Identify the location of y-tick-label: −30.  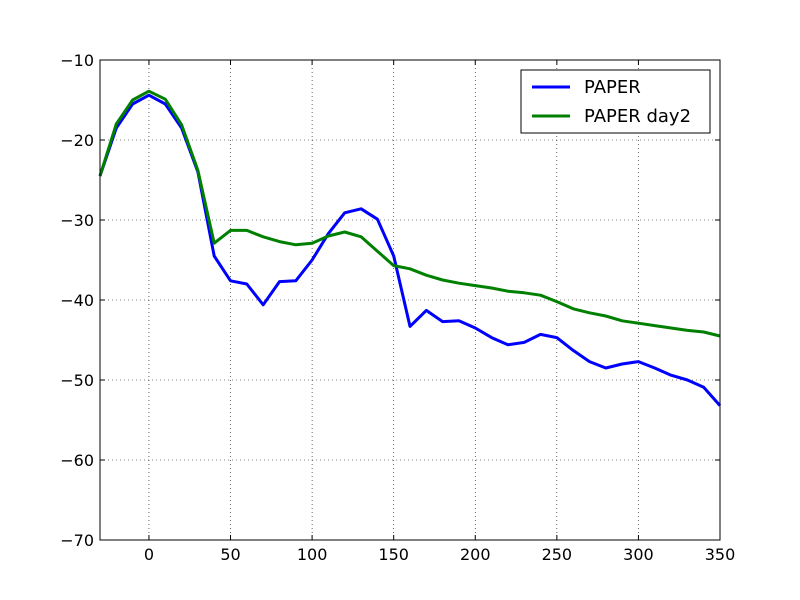
(77, 220).